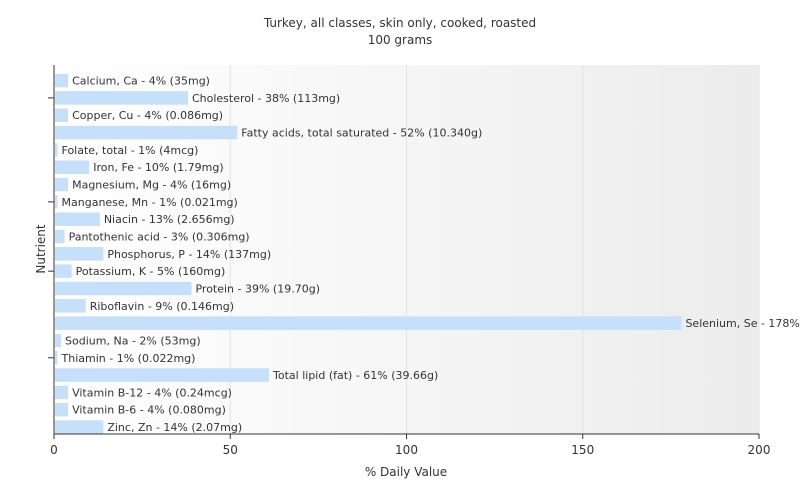  Describe the element at coordinates (41, 249) in the screenshot. I see `y-axis-label: Nutrient` at that location.